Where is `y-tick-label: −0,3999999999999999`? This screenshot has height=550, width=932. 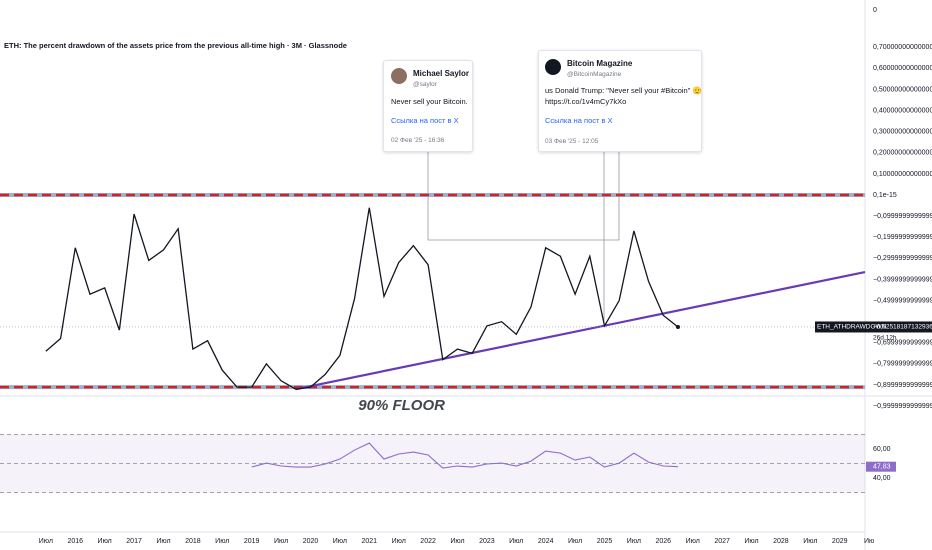 y-tick-label: −0,3999999999999999 is located at coordinates (902, 279).